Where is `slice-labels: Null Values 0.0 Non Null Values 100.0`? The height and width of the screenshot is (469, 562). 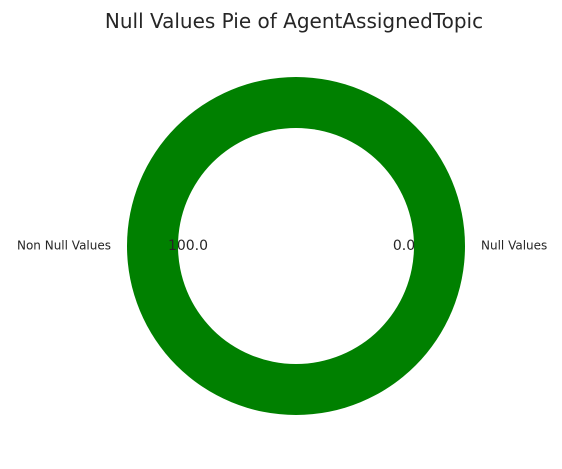 slice-labels: Null Values 0.0 Non Null Values 100.0 is located at coordinates (282, 246).